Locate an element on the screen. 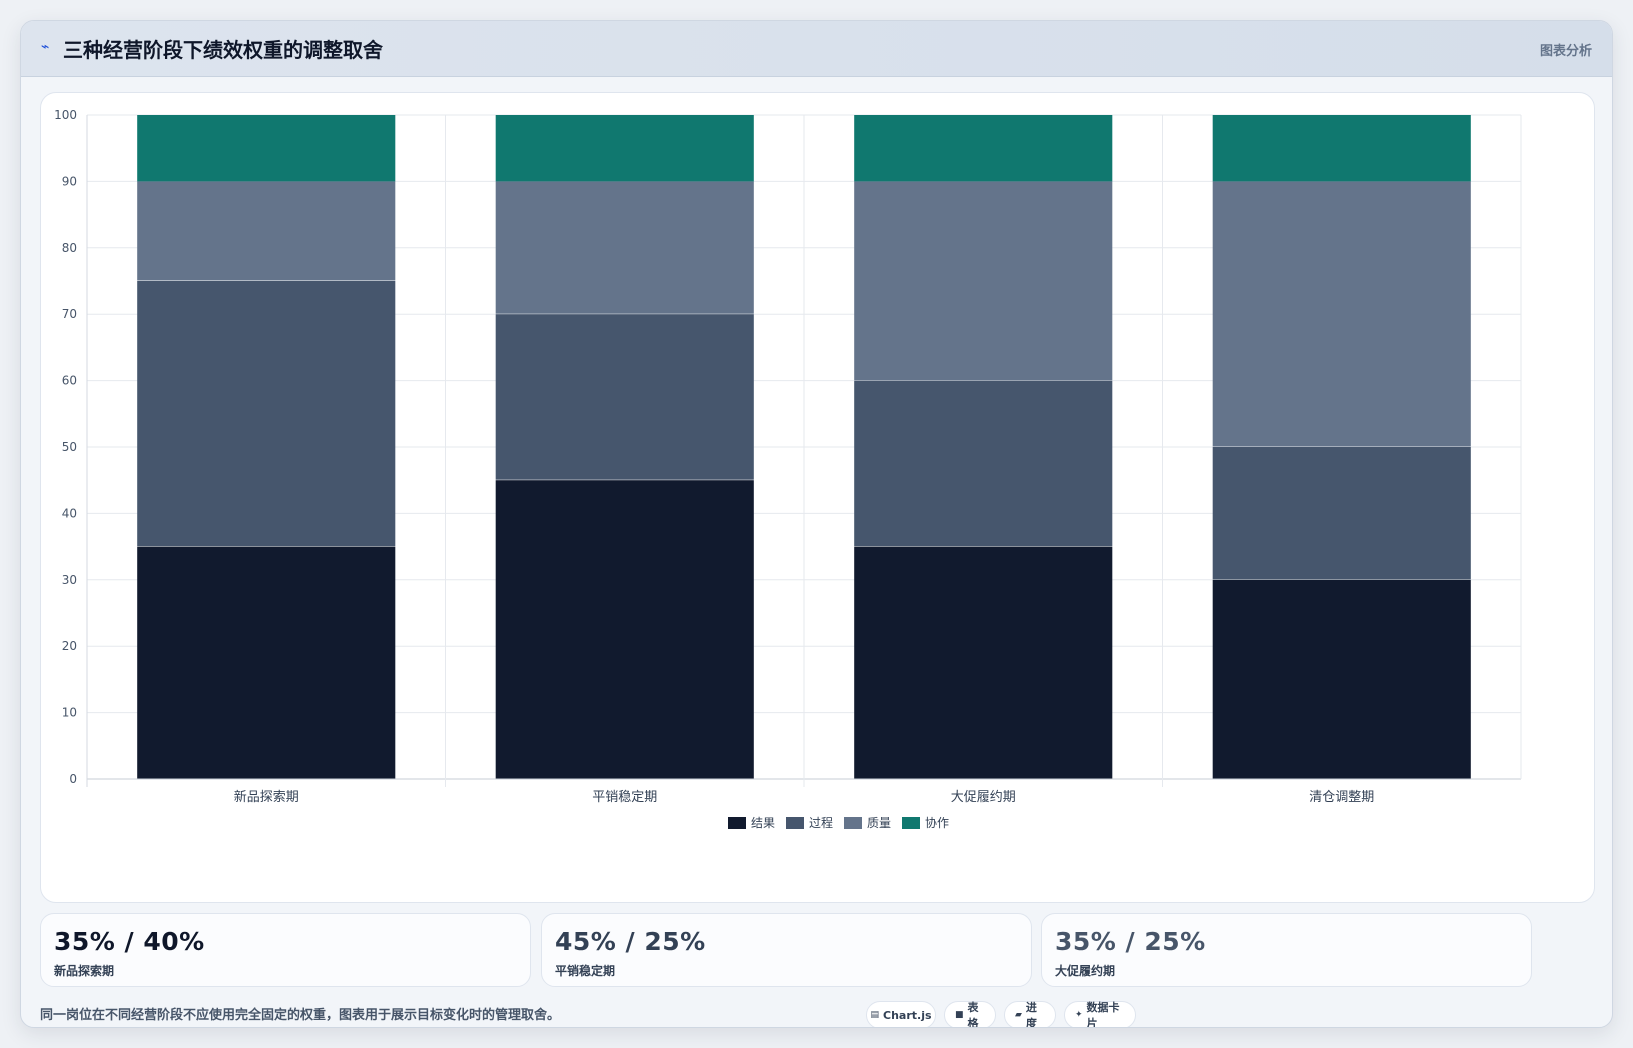  header-bar: ⌁ 三种经营阶段下绩效权重的调整取舍 图表分析 is located at coordinates (816, 49).